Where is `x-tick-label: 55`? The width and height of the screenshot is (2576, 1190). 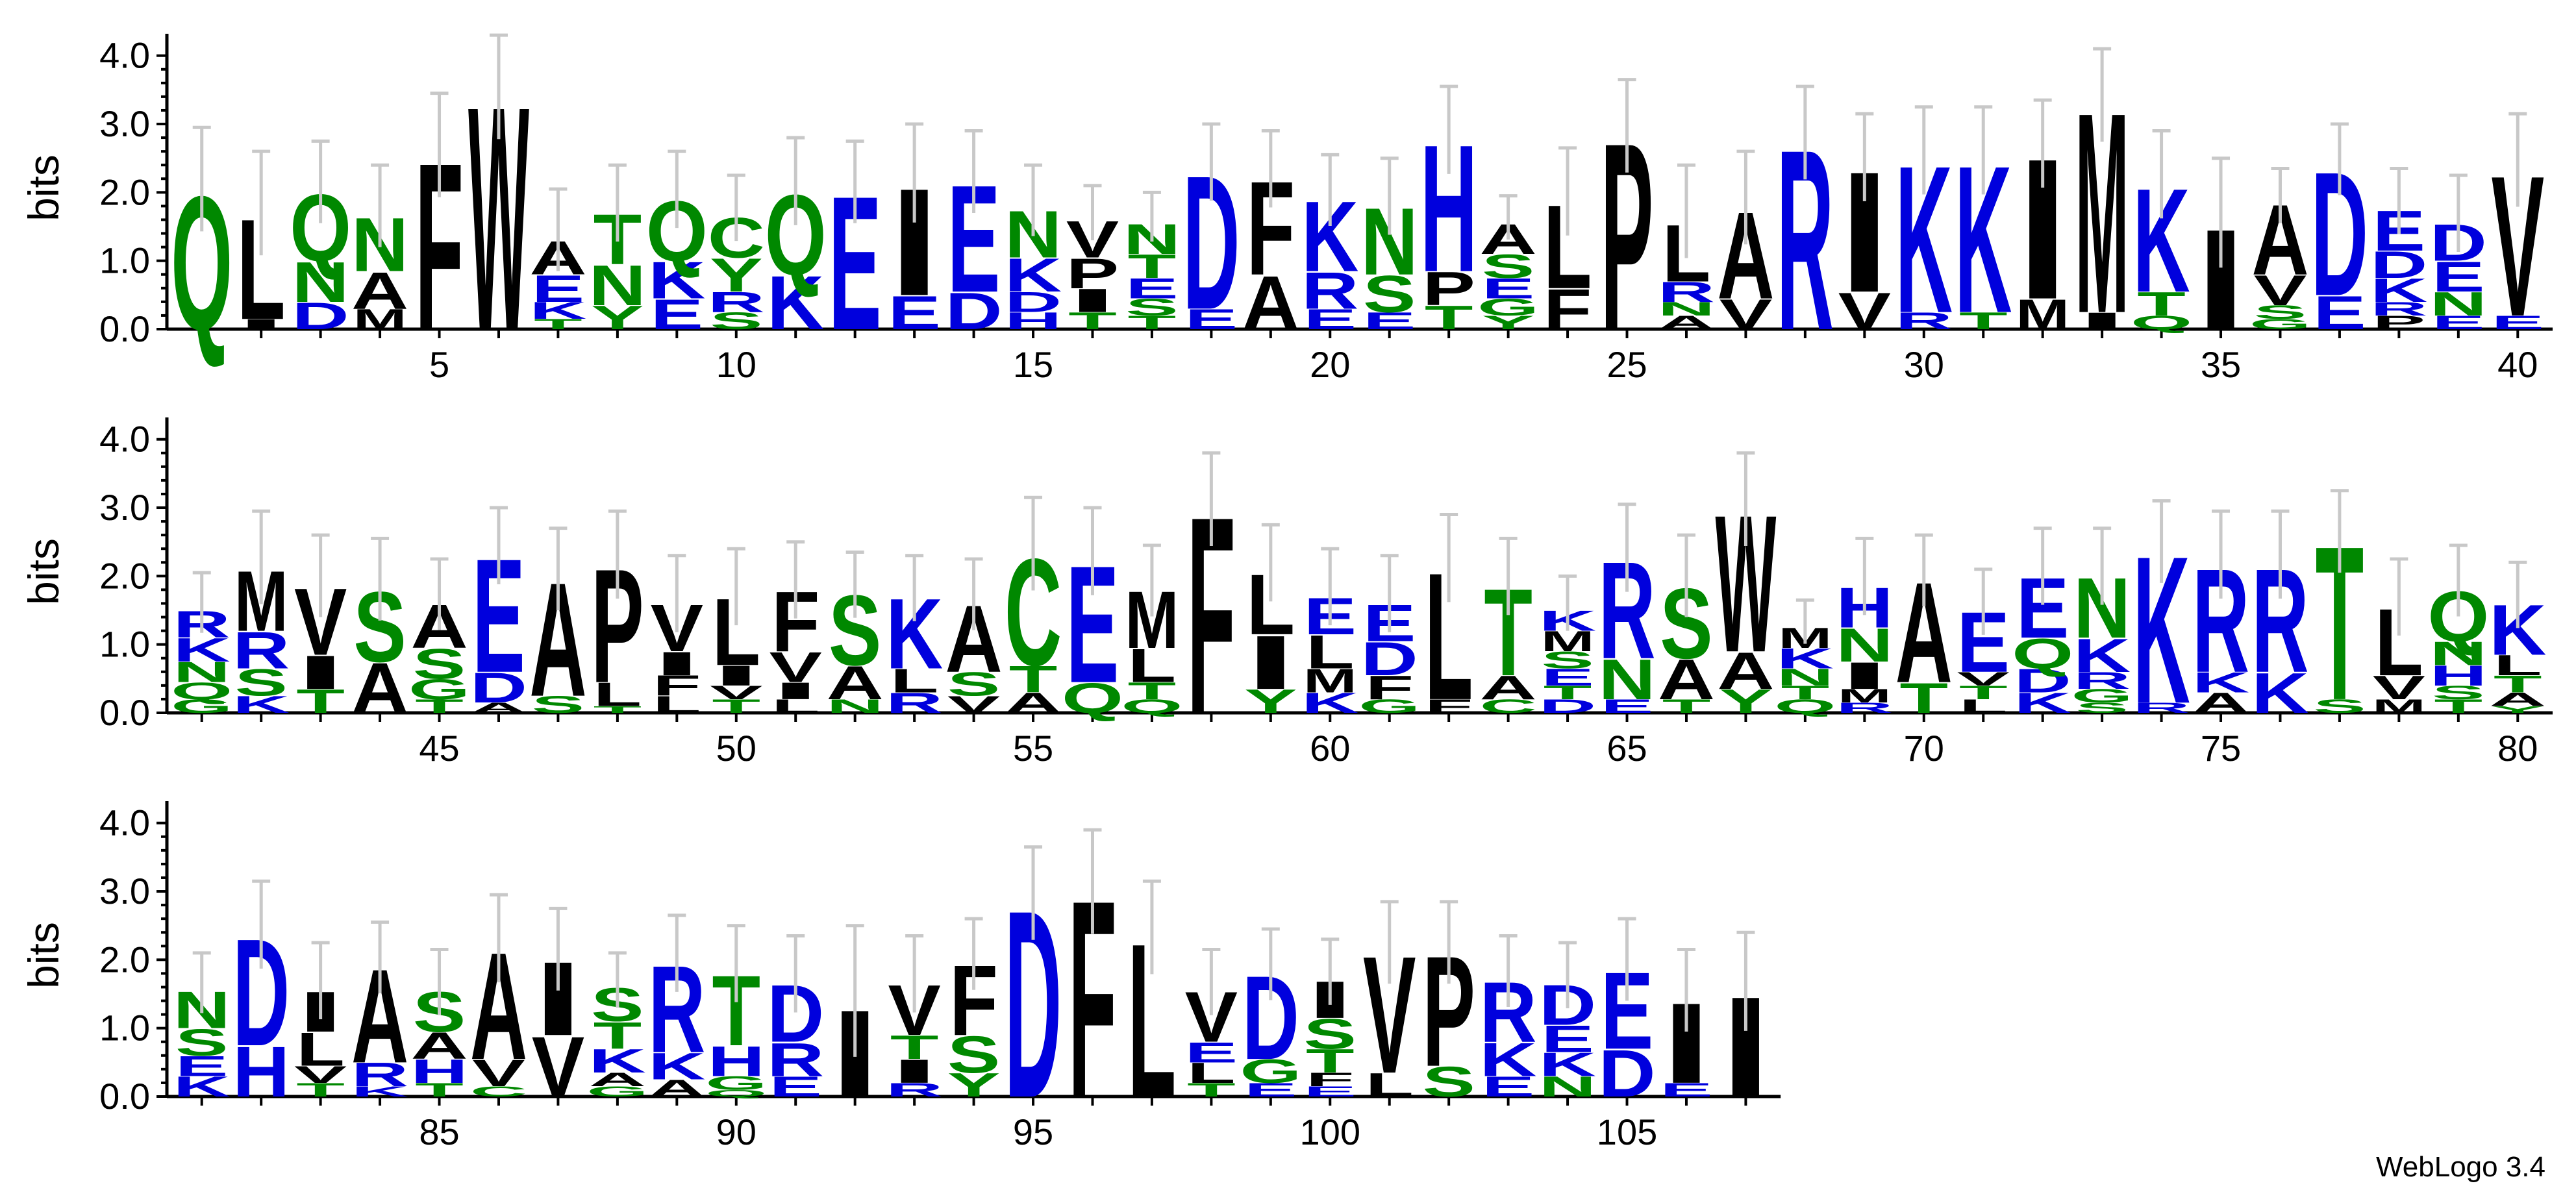 x-tick-label: 55 is located at coordinates (1033, 748).